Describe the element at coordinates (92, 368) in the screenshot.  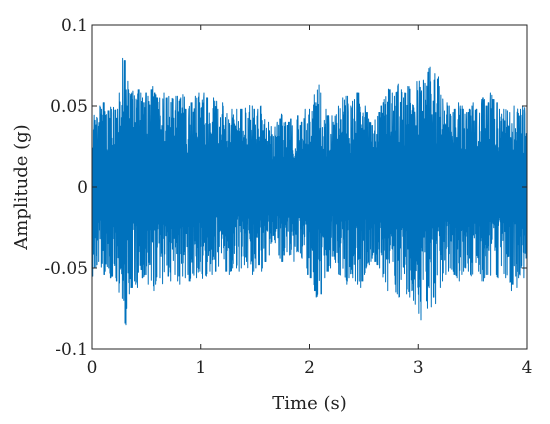
I see `x-tick-label: 0` at that location.